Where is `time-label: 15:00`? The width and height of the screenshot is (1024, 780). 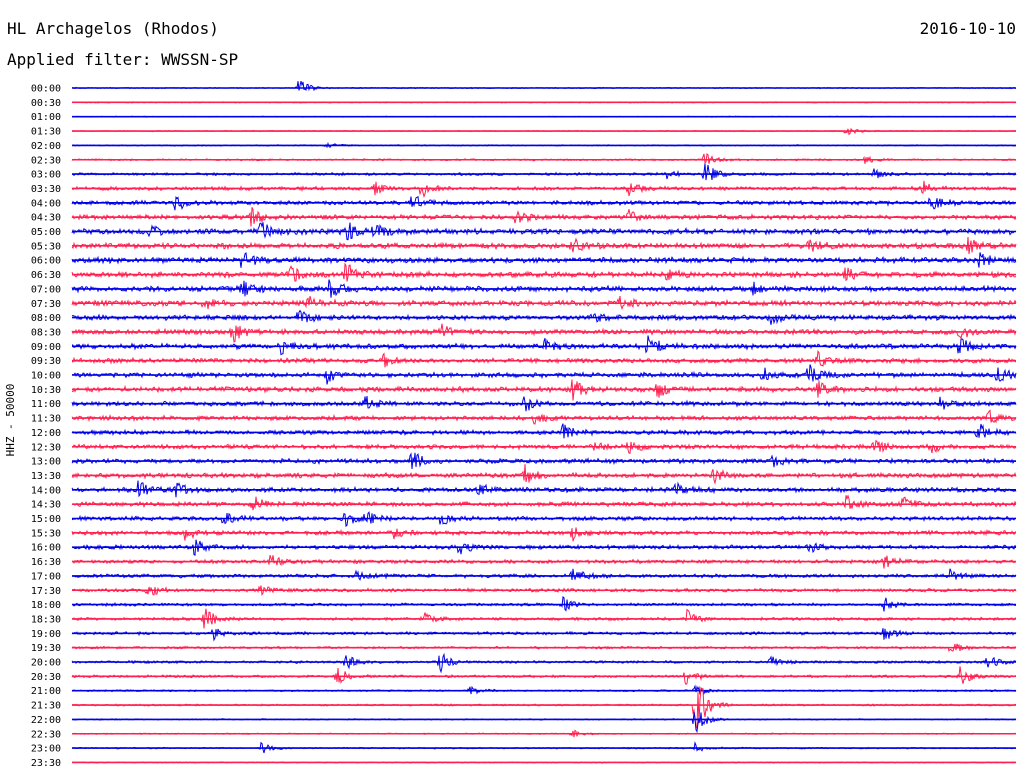 time-label: 15:00 is located at coordinates (46, 519).